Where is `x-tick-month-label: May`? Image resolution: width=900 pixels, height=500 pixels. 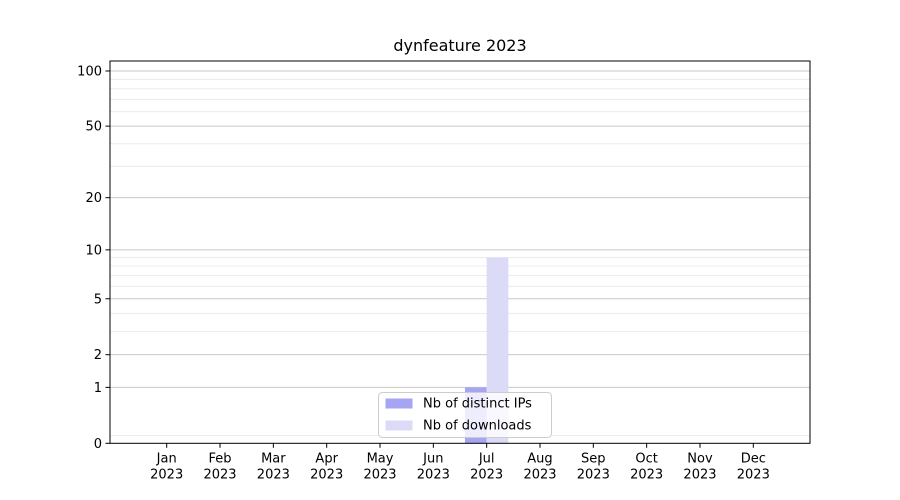 x-tick-month-label: May is located at coordinates (380, 459).